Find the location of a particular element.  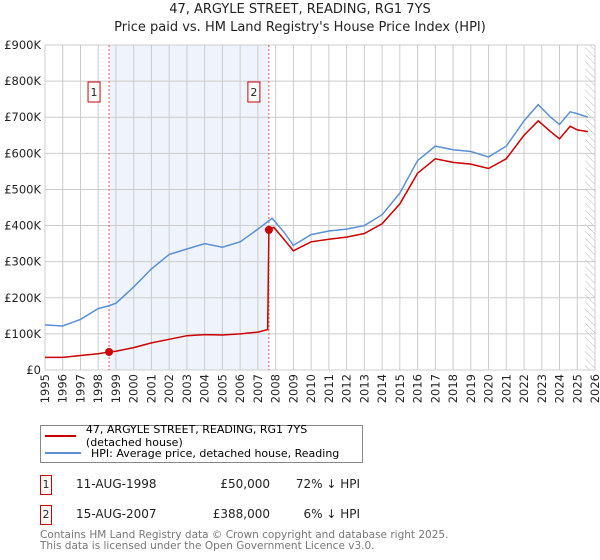

x-tick-label: 1997 is located at coordinates (80, 388).